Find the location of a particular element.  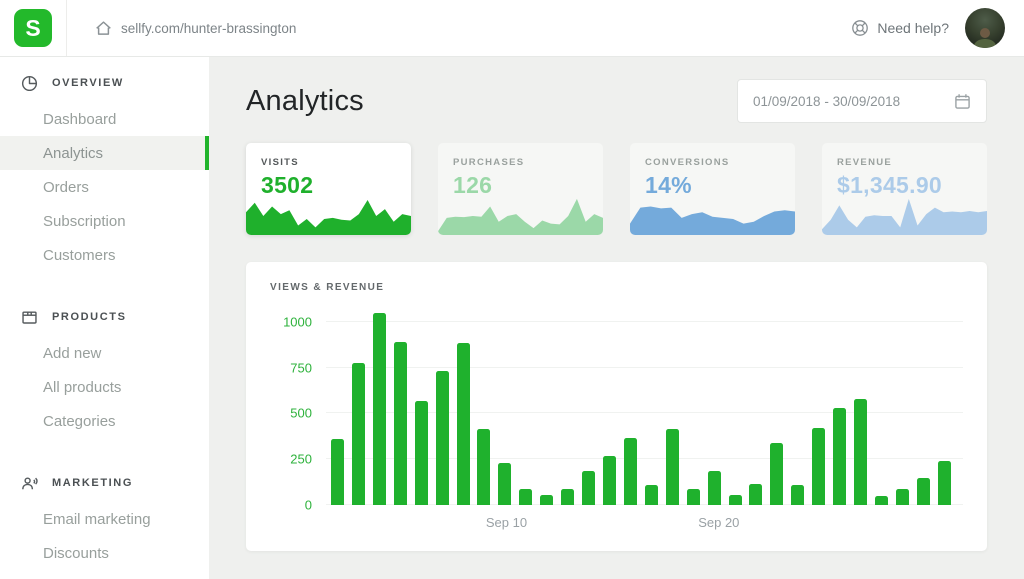

sidebar-item-discounts: Discounts is located at coordinates (76, 553).